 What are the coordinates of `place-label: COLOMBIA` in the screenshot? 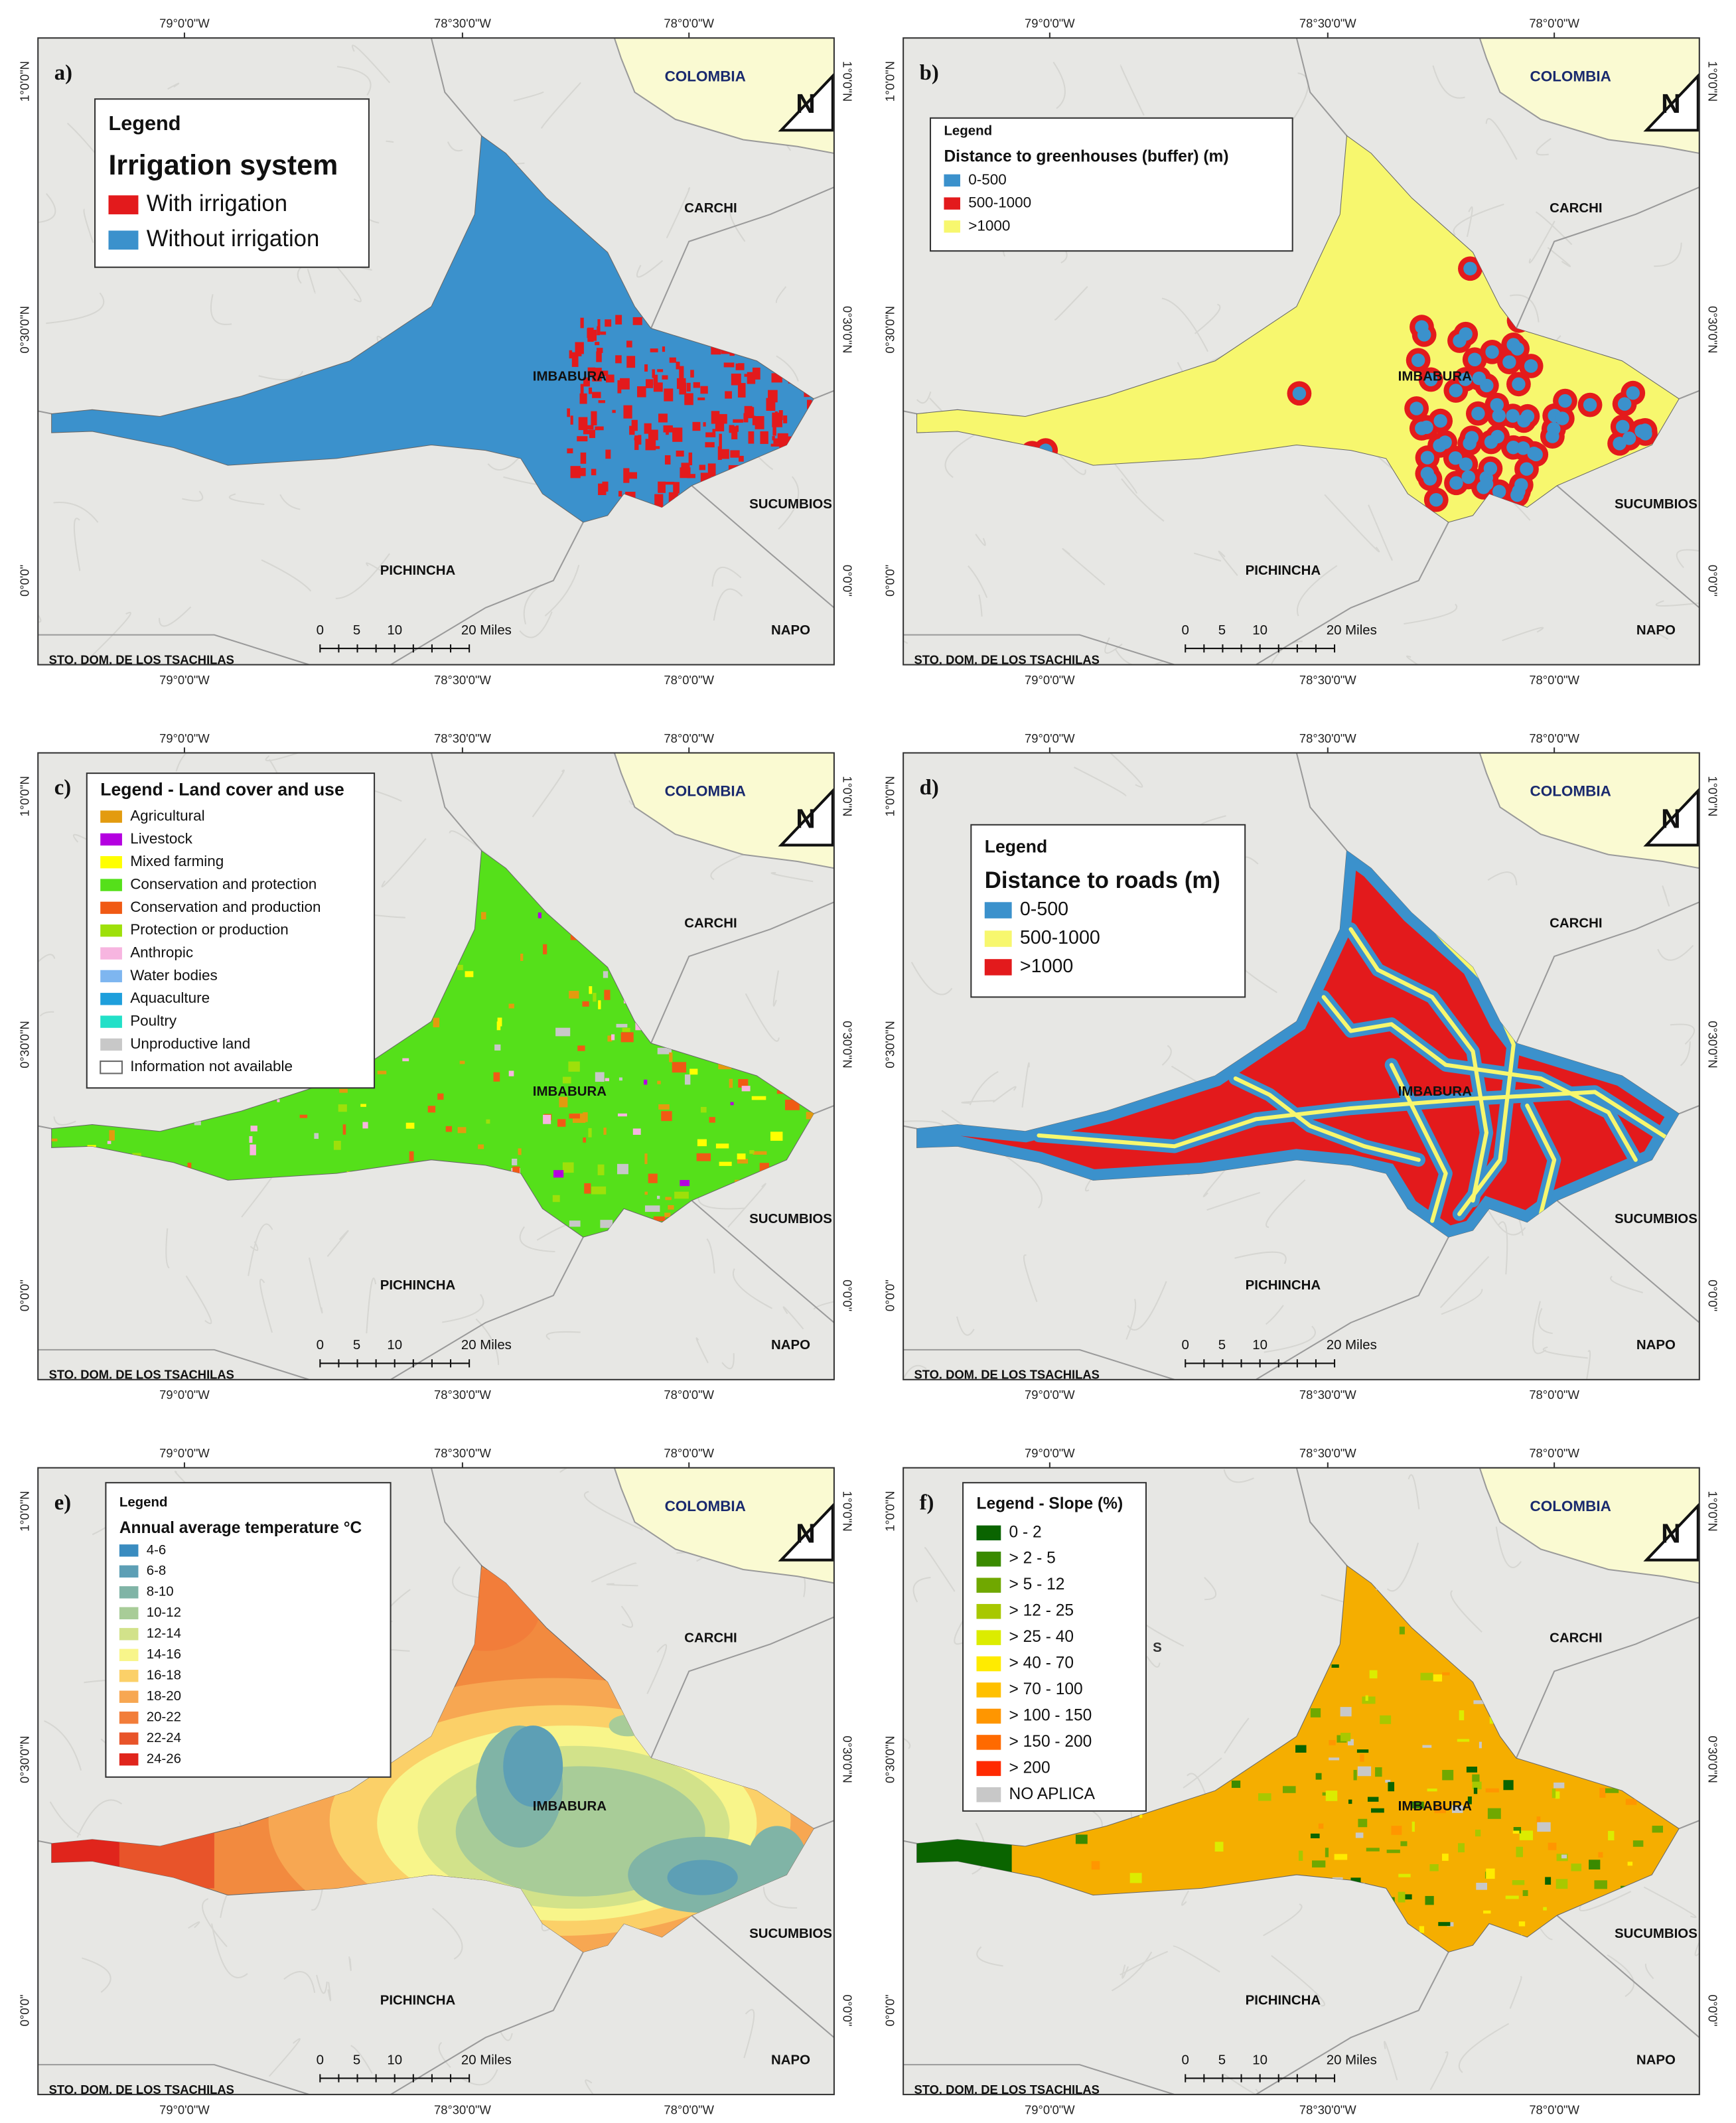 It's located at (1570, 76).